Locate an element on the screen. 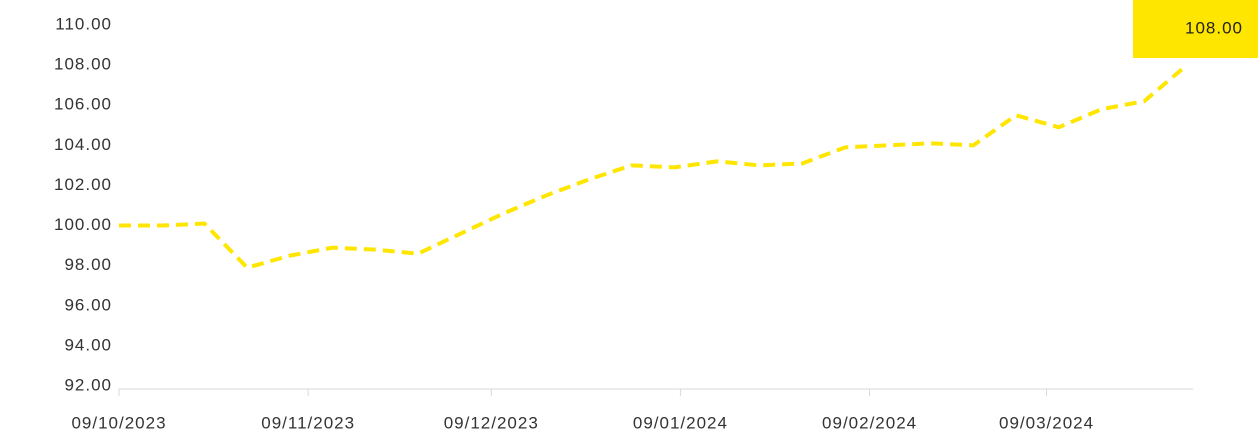  y-tick-label: 100.00 is located at coordinates (83, 224).